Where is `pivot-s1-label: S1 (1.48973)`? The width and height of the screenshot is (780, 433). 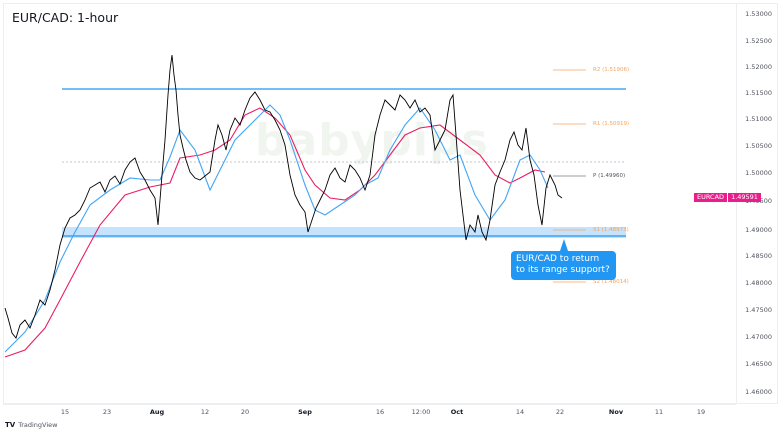
pivot-s1-label: S1 (1.48973) is located at coordinates (611, 230).